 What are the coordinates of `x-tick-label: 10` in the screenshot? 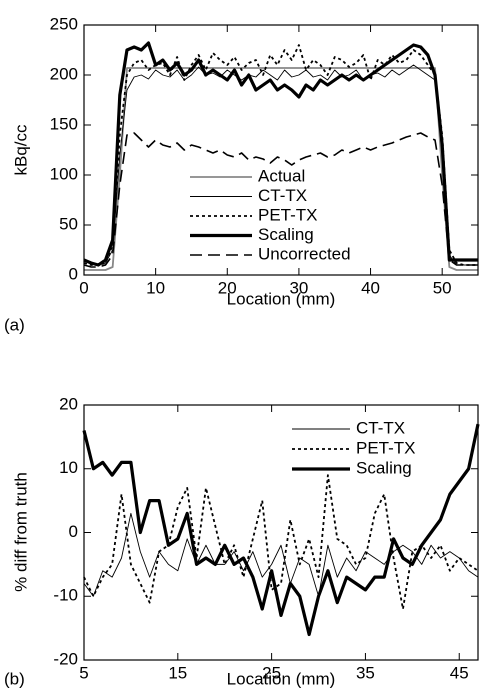 It's located at (155, 287).